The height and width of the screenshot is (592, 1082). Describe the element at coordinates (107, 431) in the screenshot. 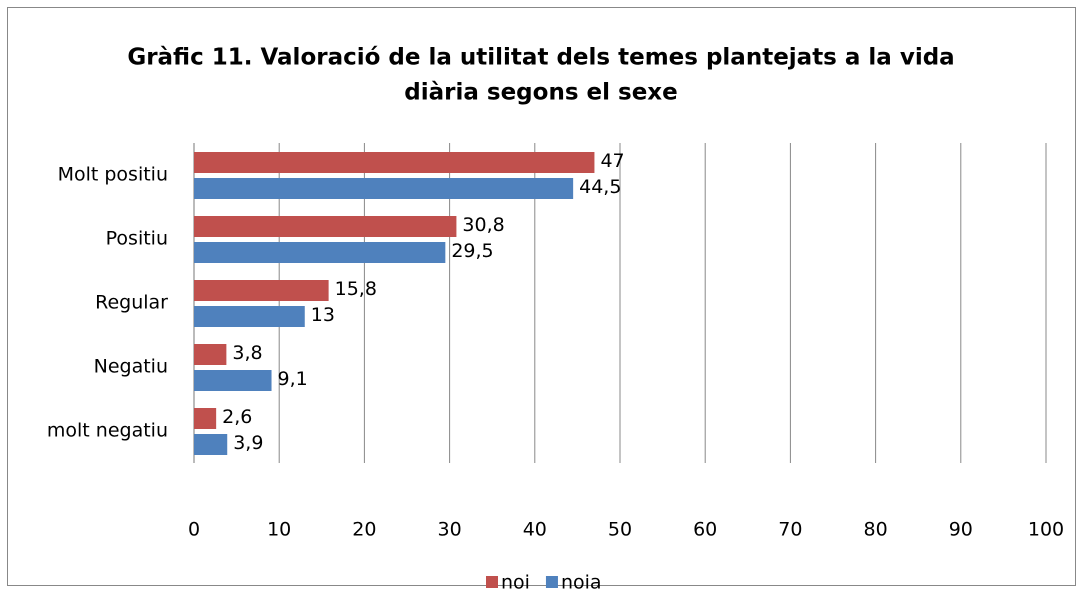

I see `y-tick-label: molt negatiu` at that location.